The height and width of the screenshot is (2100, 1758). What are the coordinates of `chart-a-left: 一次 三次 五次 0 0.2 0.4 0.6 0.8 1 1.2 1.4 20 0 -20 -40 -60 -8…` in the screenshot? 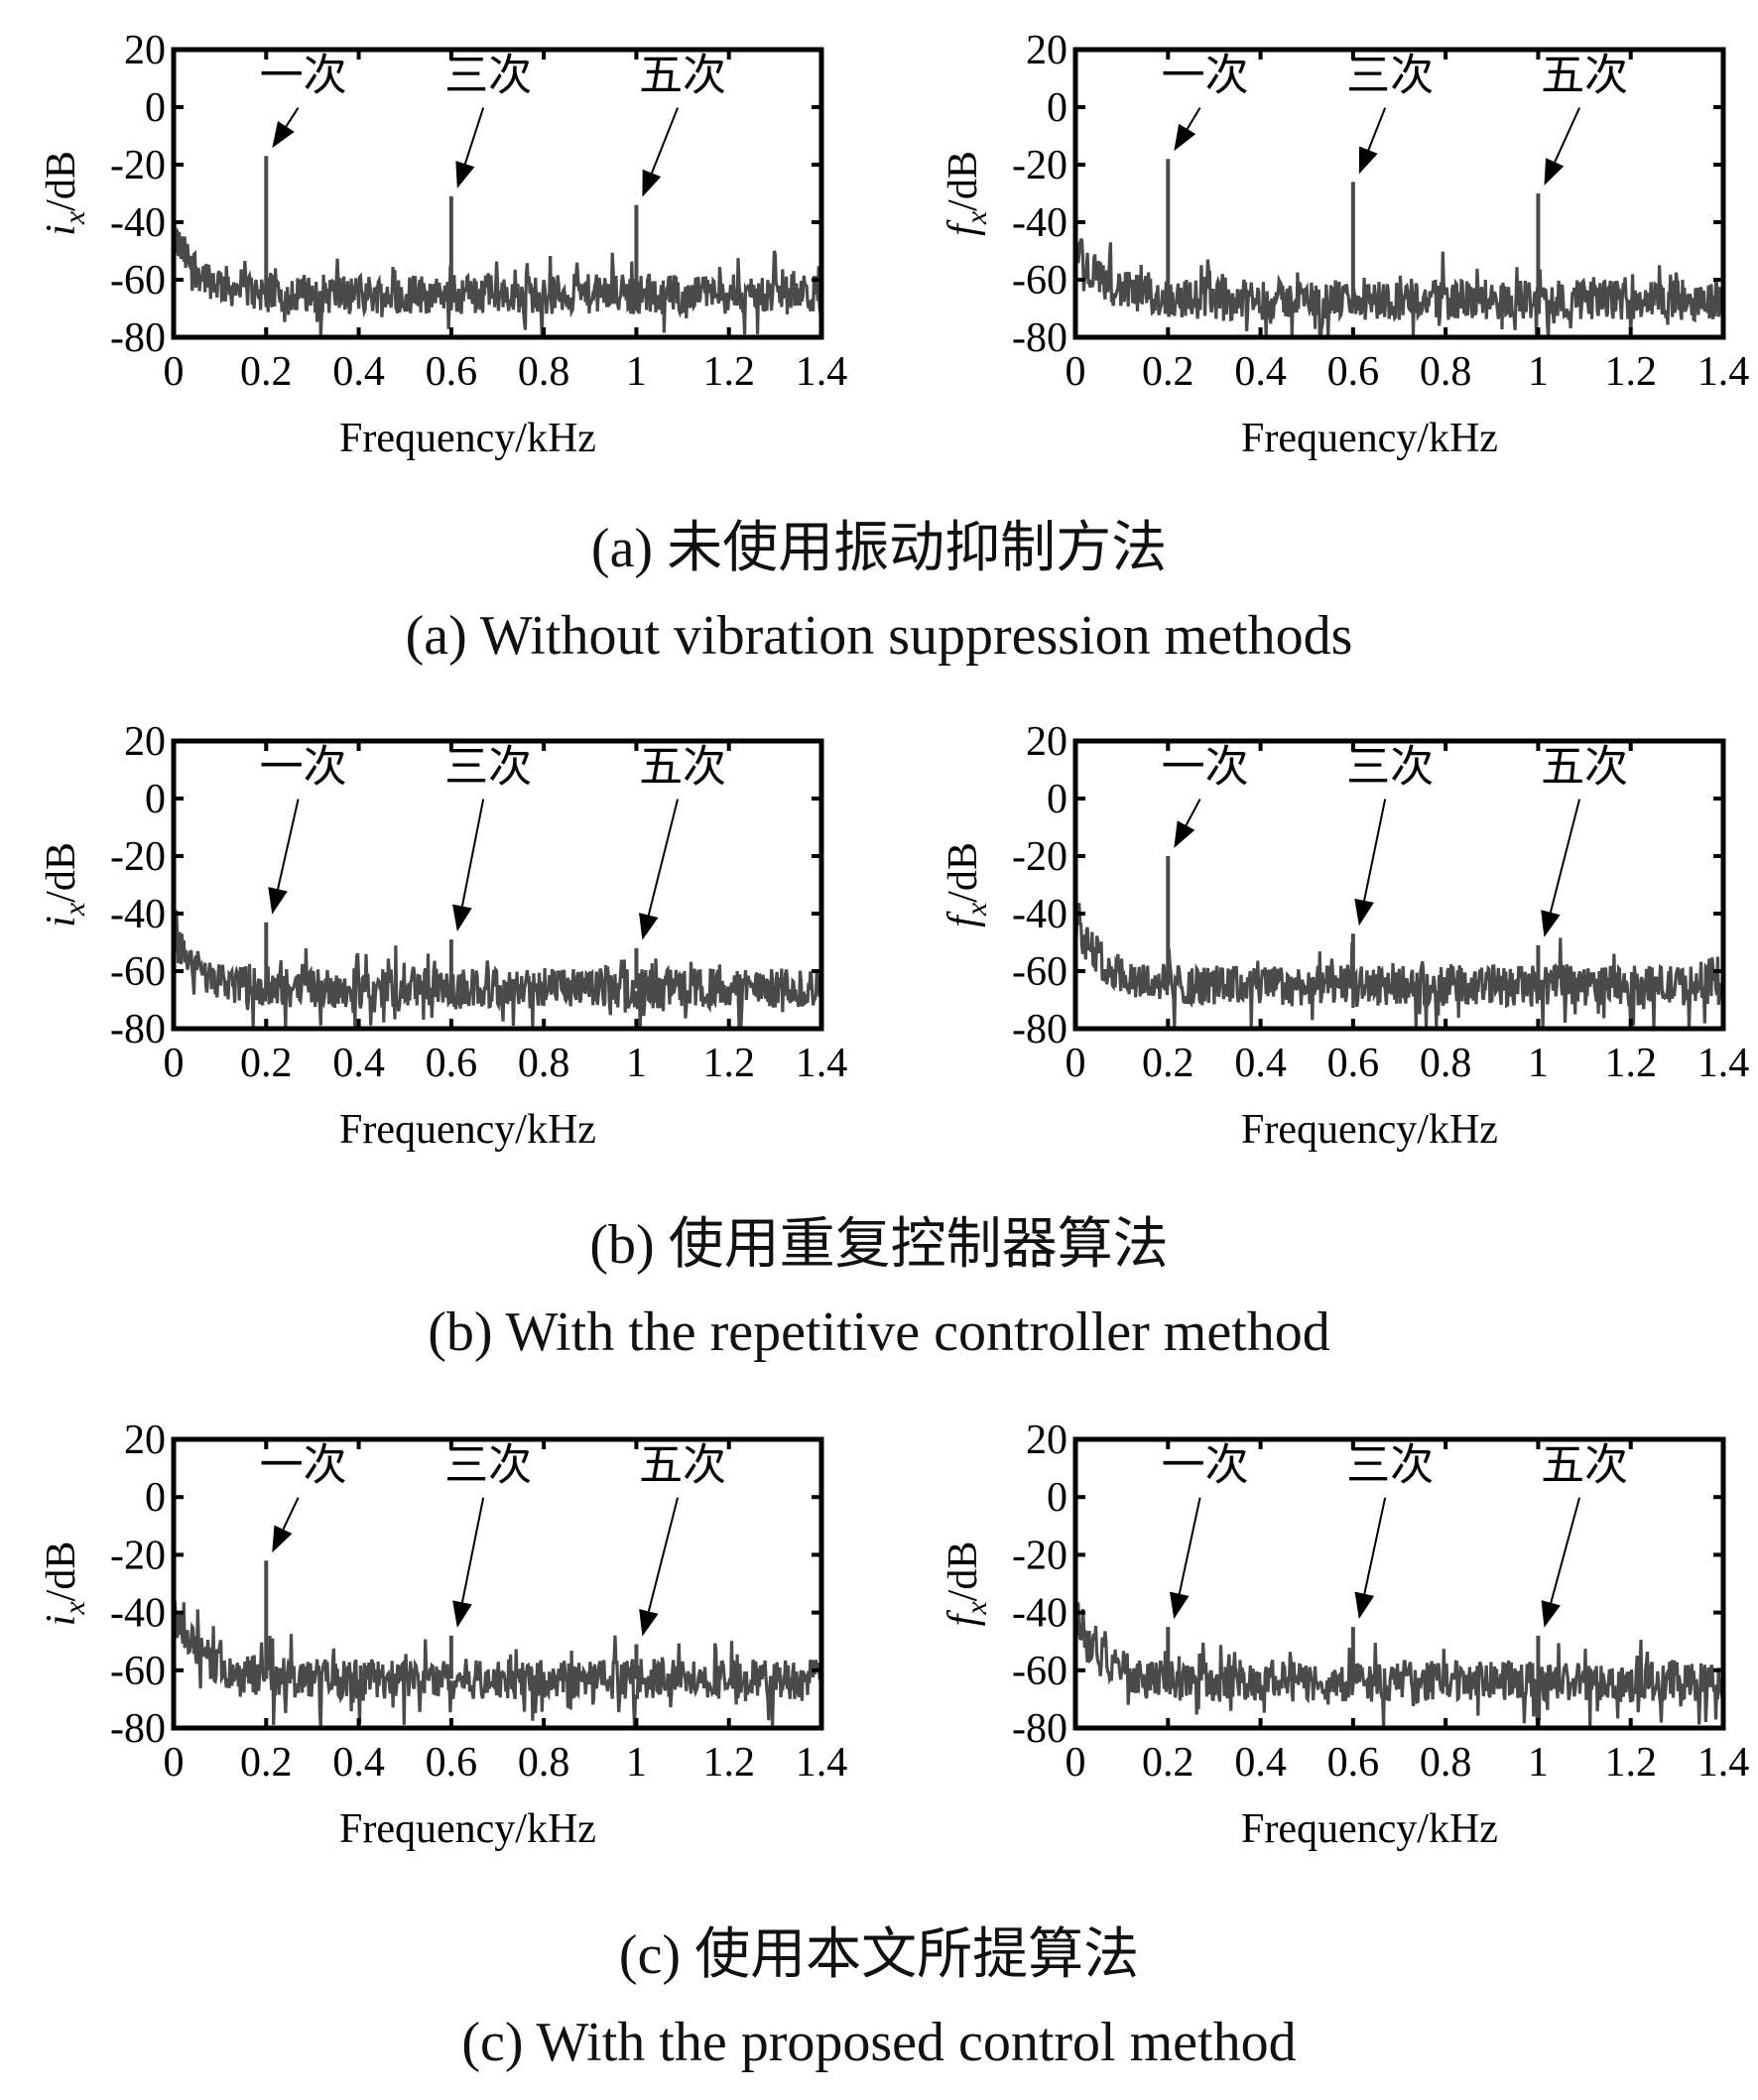 It's located at (443, 245).